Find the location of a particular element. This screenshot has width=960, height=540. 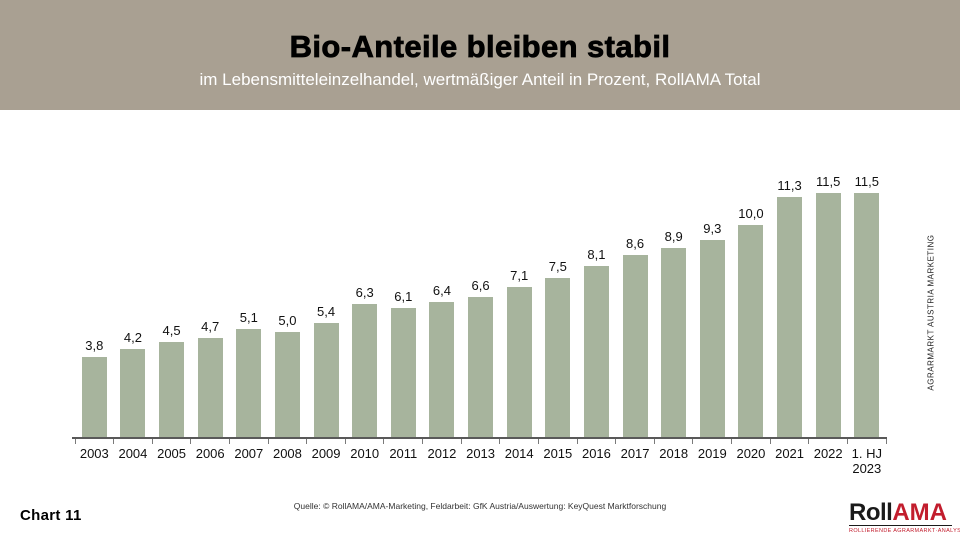

chart-number: Chart 11 is located at coordinates (51, 515).